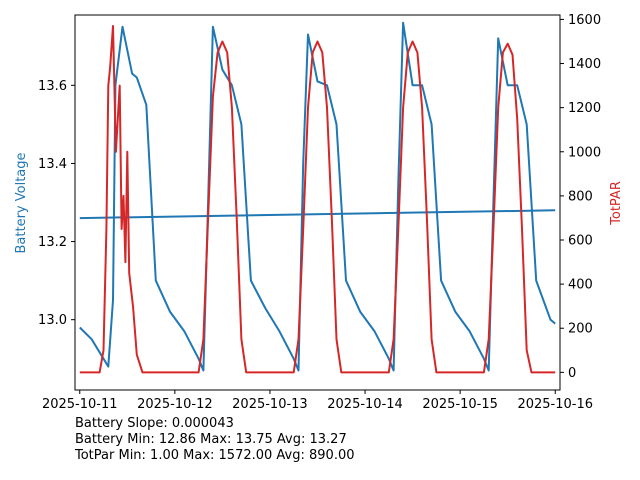  What do you see at coordinates (56, 203) in the screenshot?
I see `y-axis-left: 13.0 13.2 13.4 13.6` at bounding box center [56, 203].